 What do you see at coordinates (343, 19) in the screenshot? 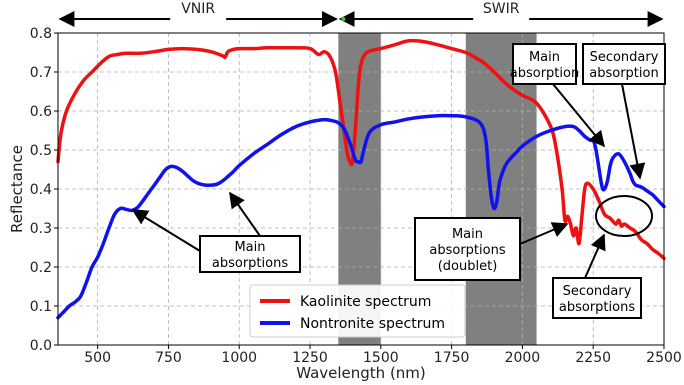
I see `region-divider-dot` at bounding box center [343, 19].